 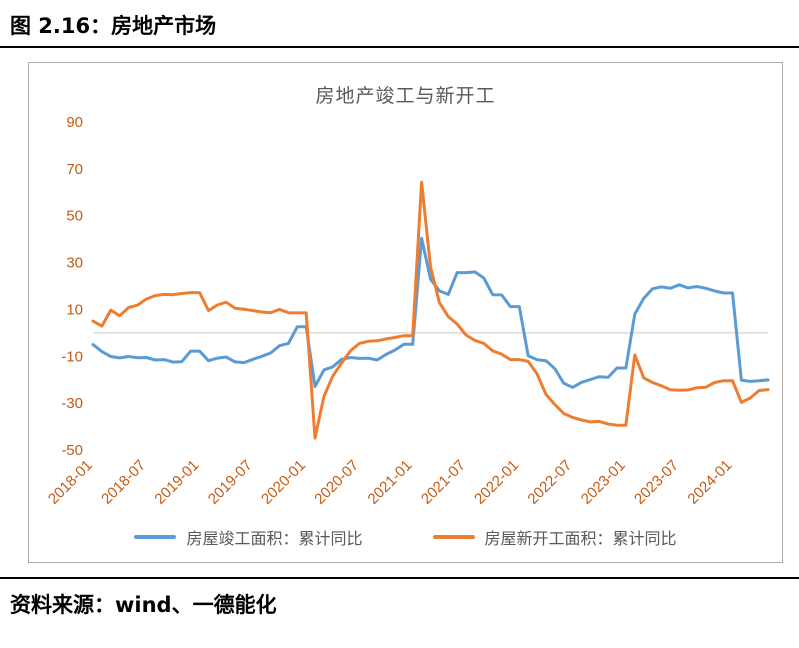 I want to click on chart-legend: 房屋竣工面积：累计同比 房屋新开工面积：累计同比, so click(x=405, y=537).